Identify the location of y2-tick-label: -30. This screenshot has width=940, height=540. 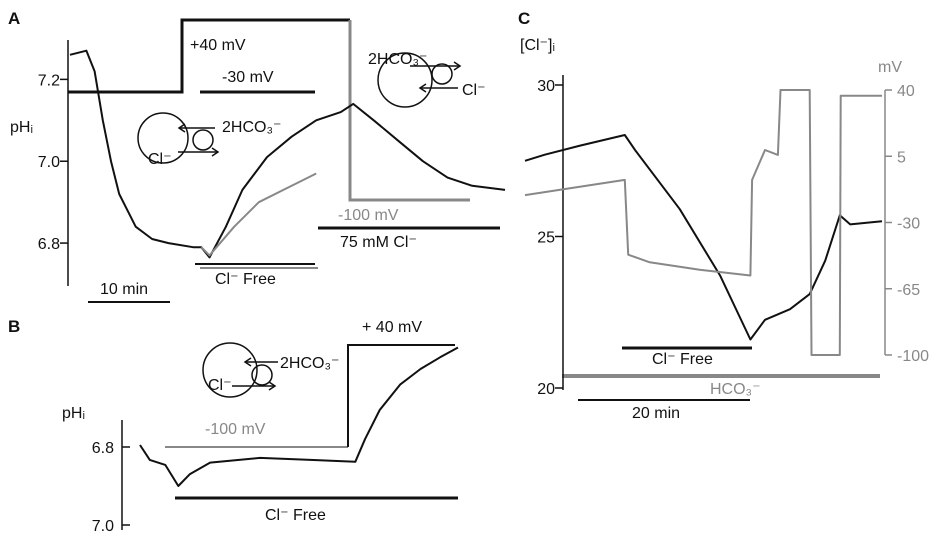
(908, 224).